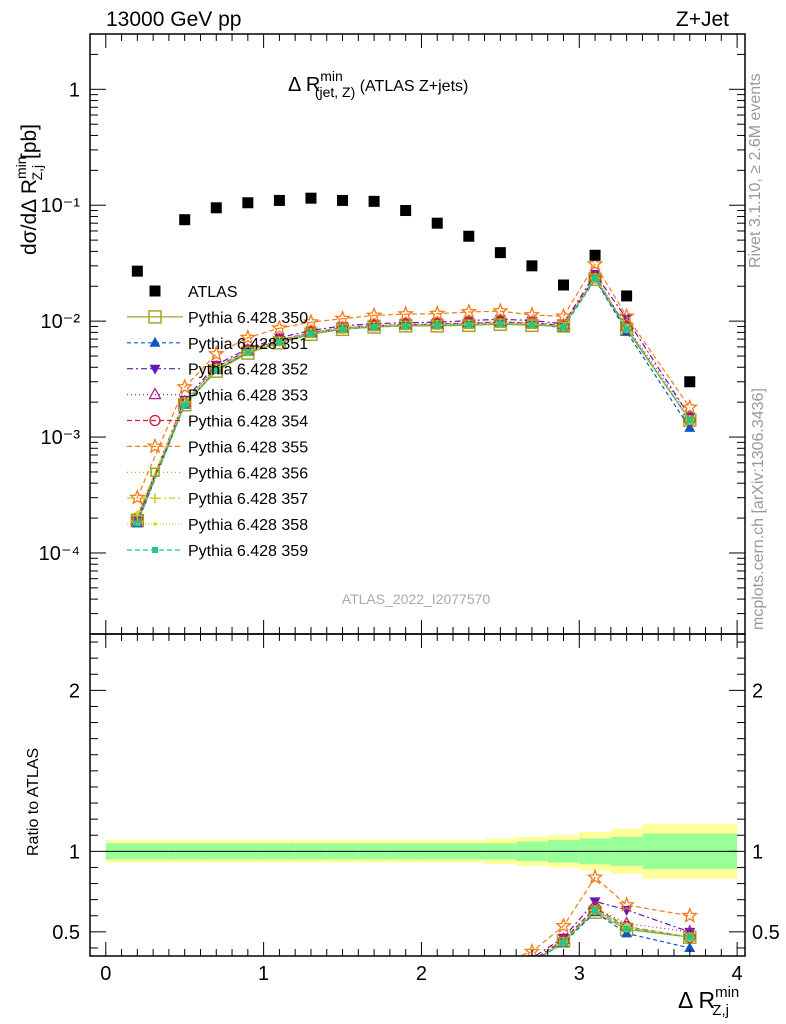 This screenshot has height=1024, width=786. Describe the element at coordinates (33, 802) in the screenshot. I see `ratio-ylabel: Ratio to ATLAS` at that location.